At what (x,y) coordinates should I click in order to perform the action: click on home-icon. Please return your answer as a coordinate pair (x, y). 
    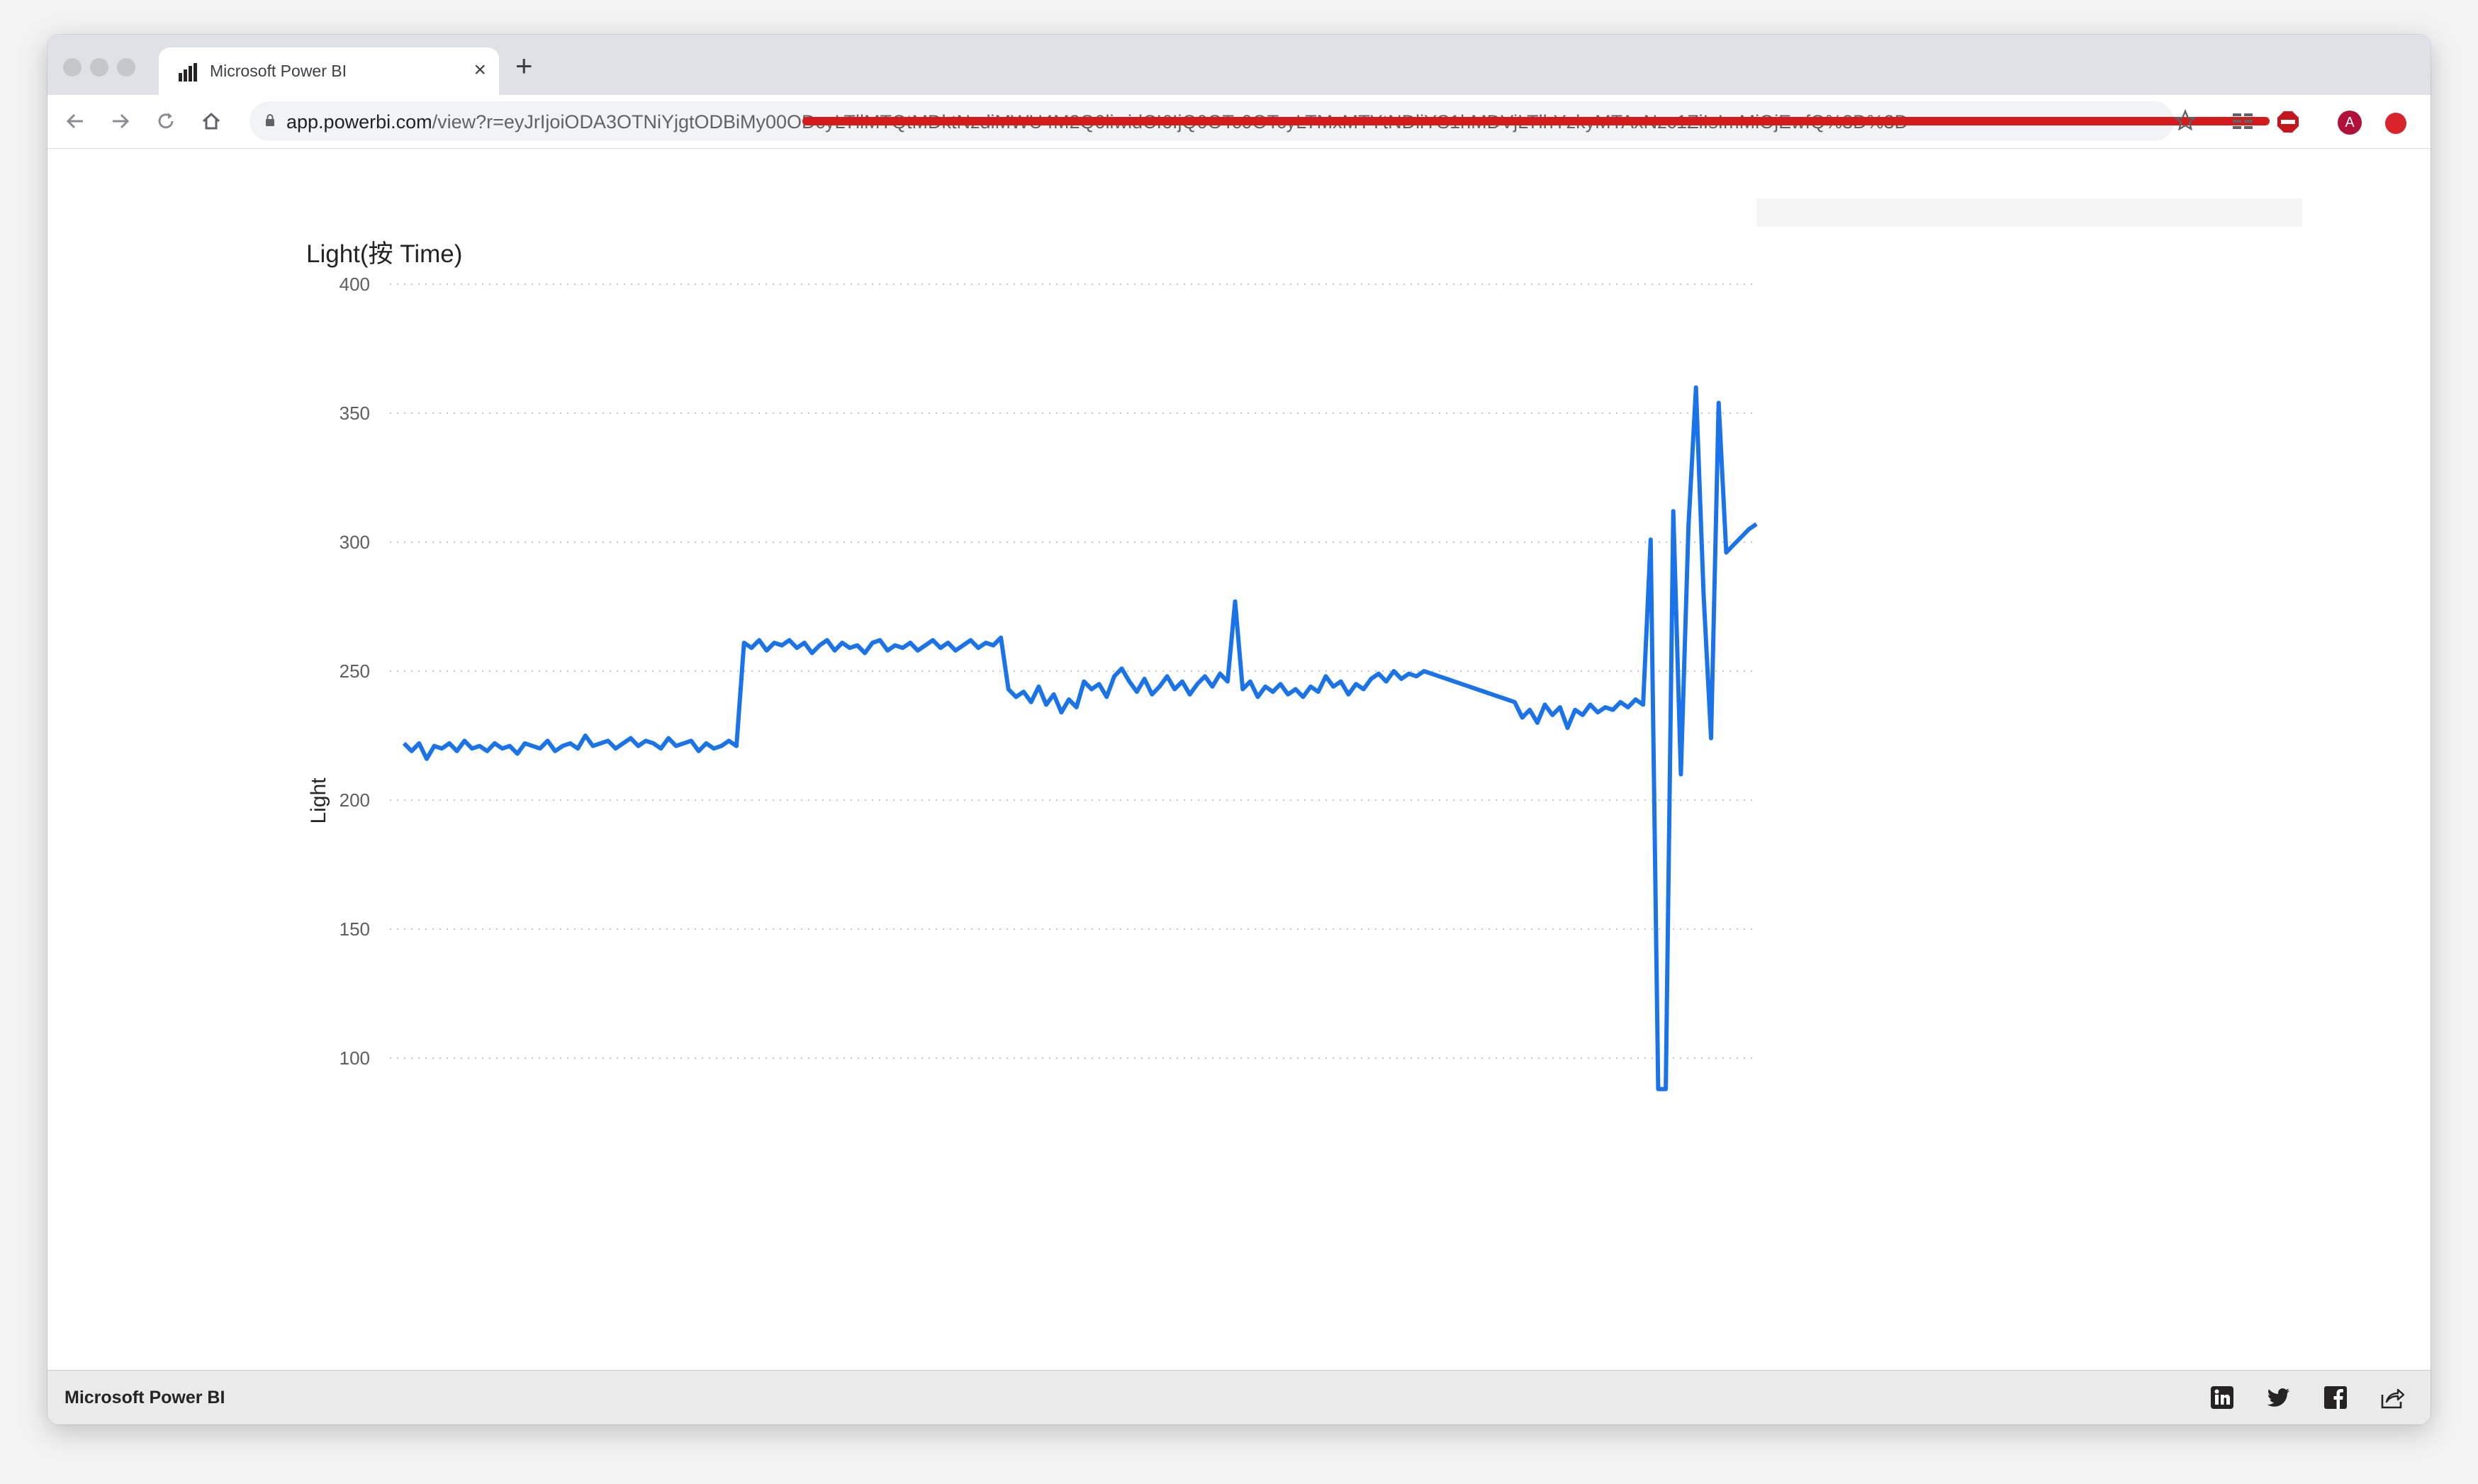
    Looking at the image, I should click on (211, 121).